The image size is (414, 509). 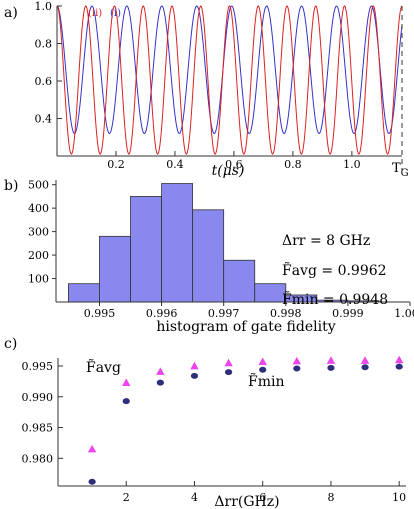 What do you see at coordinates (262, 497) in the screenshot?
I see `panel-c-x-tick-label: 6` at bounding box center [262, 497].